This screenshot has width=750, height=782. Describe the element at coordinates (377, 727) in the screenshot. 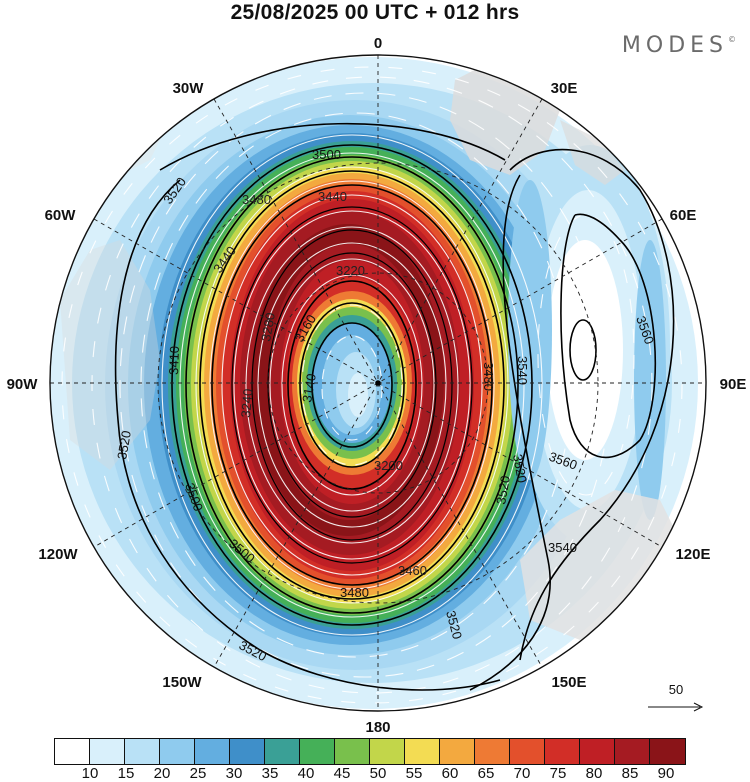

I see `lon-label-180: 180` at that location.